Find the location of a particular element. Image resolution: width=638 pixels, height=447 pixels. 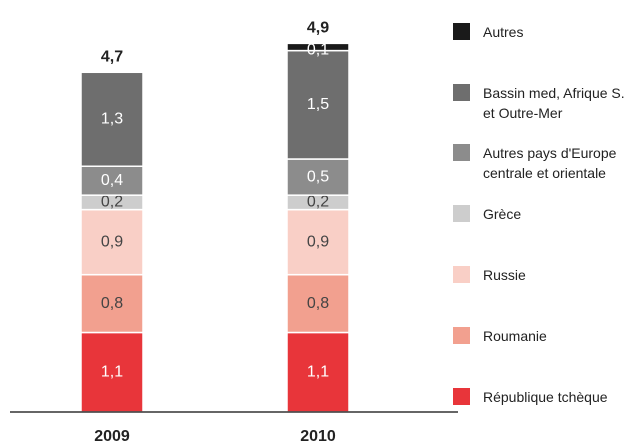

total-label: 4,9 is located at coordinates (318, 28).